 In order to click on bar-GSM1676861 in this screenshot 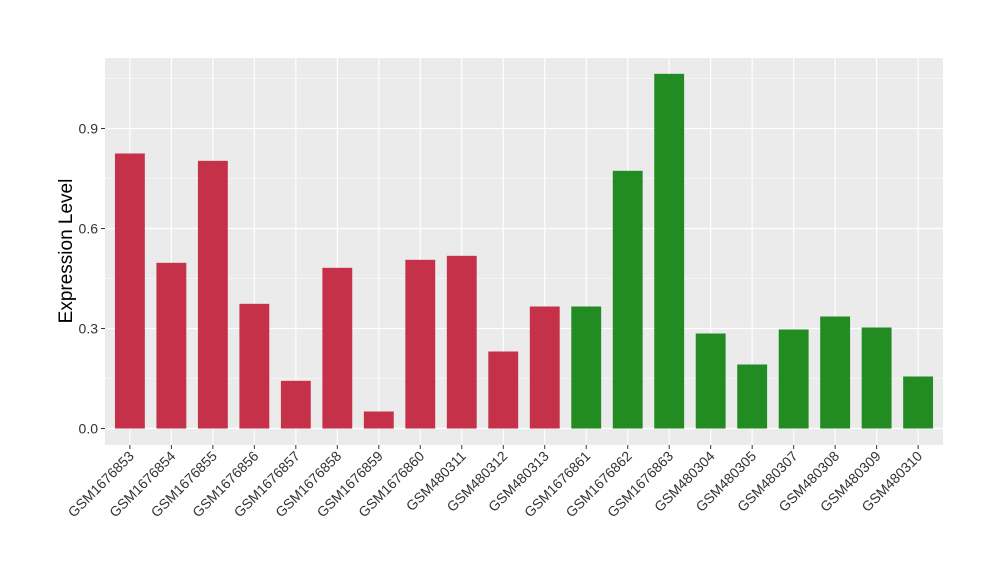, I will do `click(586, 367)`.